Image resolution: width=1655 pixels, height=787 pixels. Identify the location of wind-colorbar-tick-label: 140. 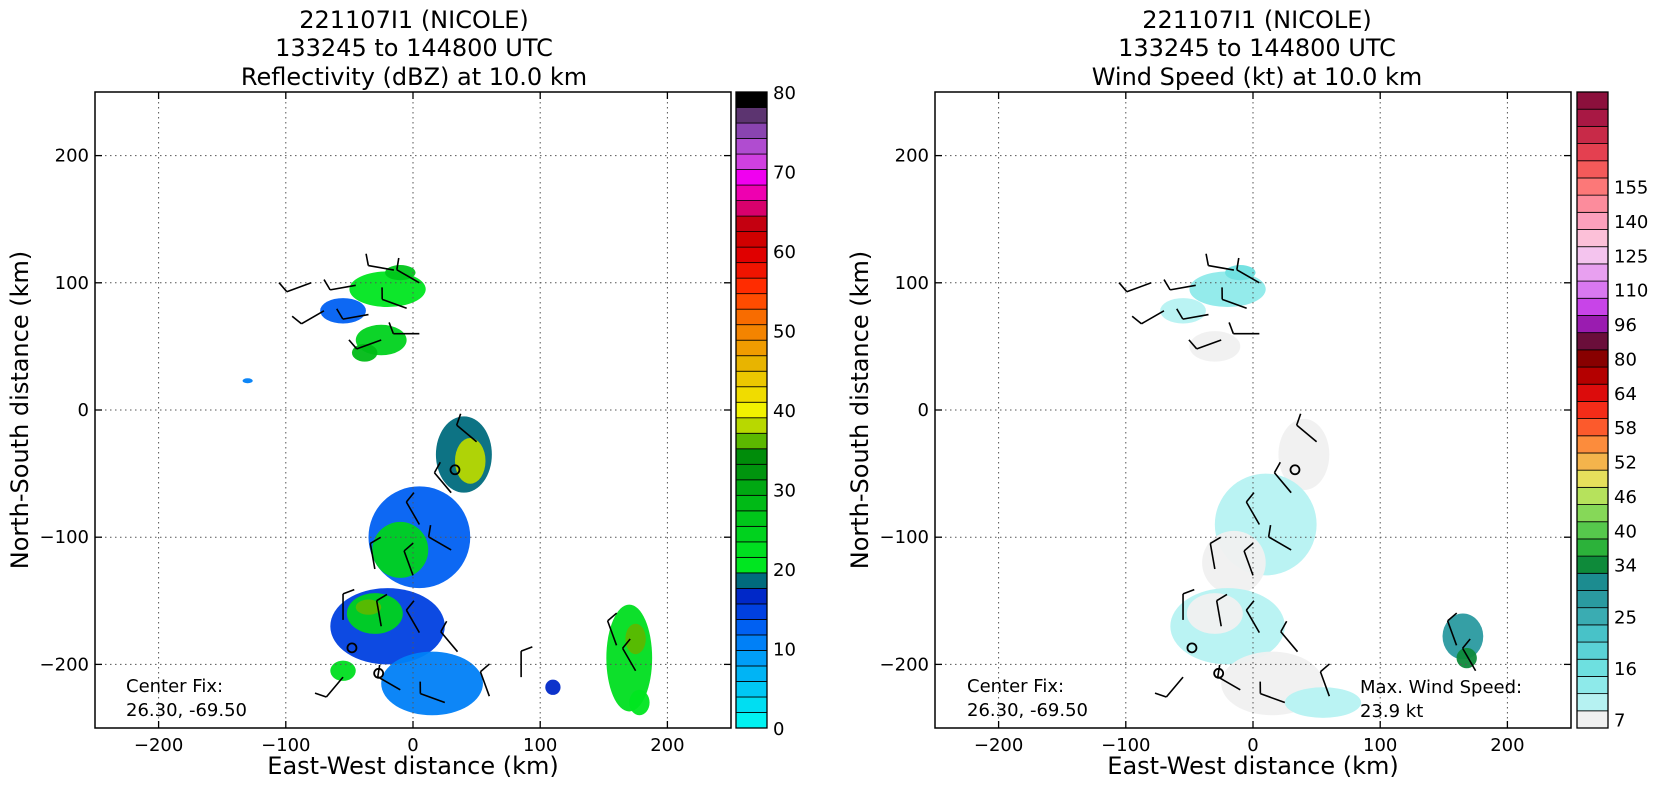
(1631, 222).